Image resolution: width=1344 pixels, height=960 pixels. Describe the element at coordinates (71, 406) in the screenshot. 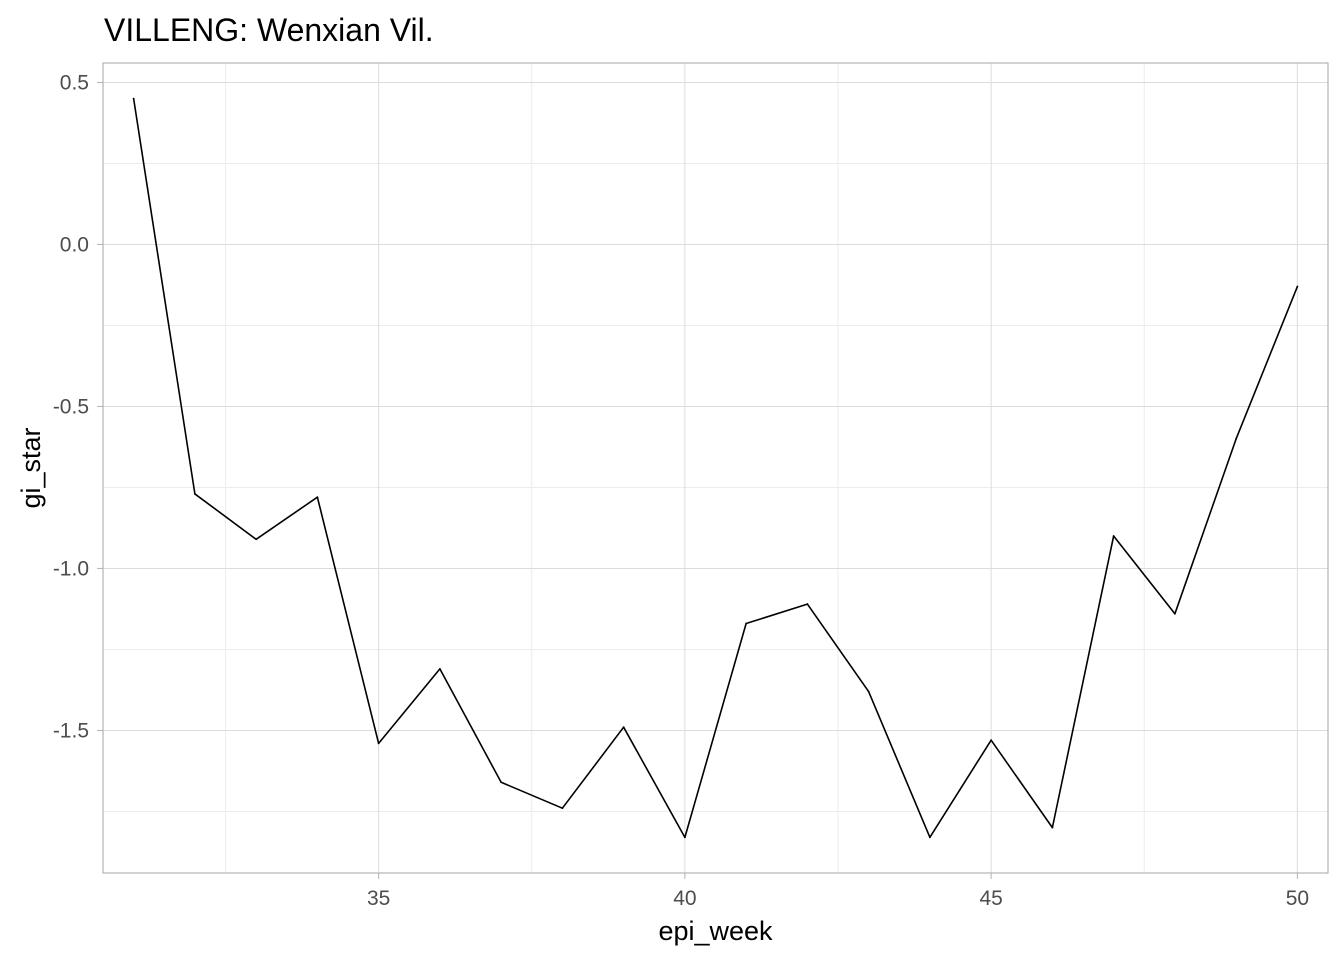

I see `y-tick-label: -0.5` at that location.